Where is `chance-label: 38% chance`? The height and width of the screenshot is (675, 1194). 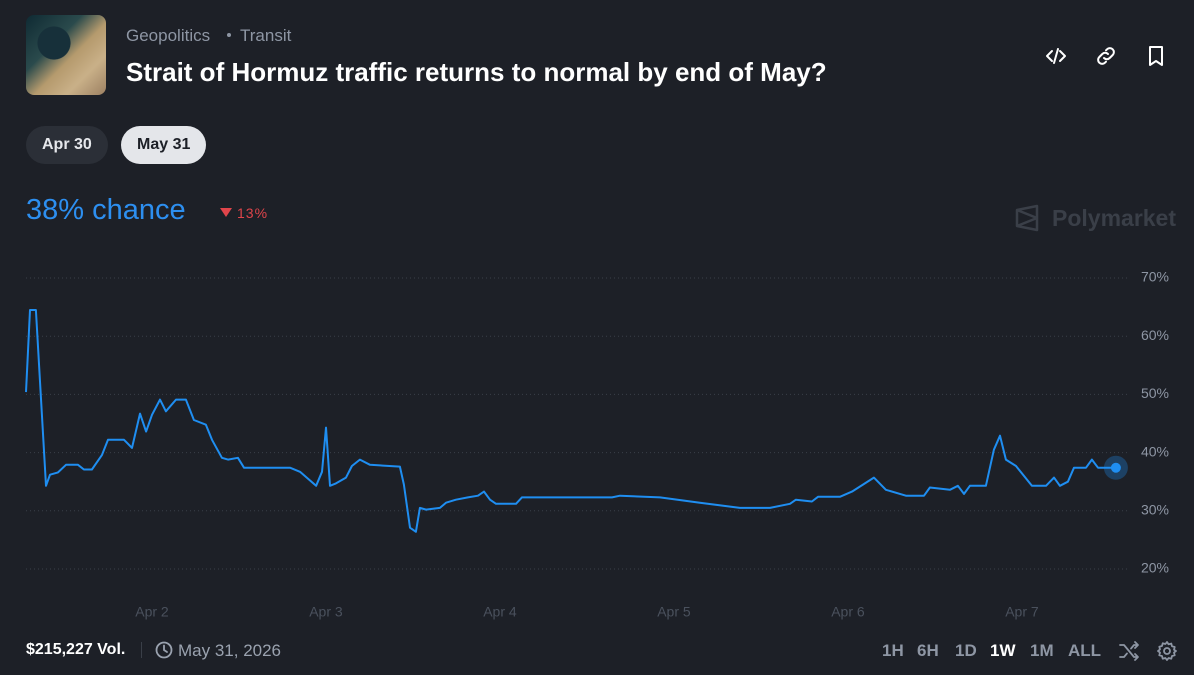 chance-label: 38% chance is located at coordinates (106, 210).